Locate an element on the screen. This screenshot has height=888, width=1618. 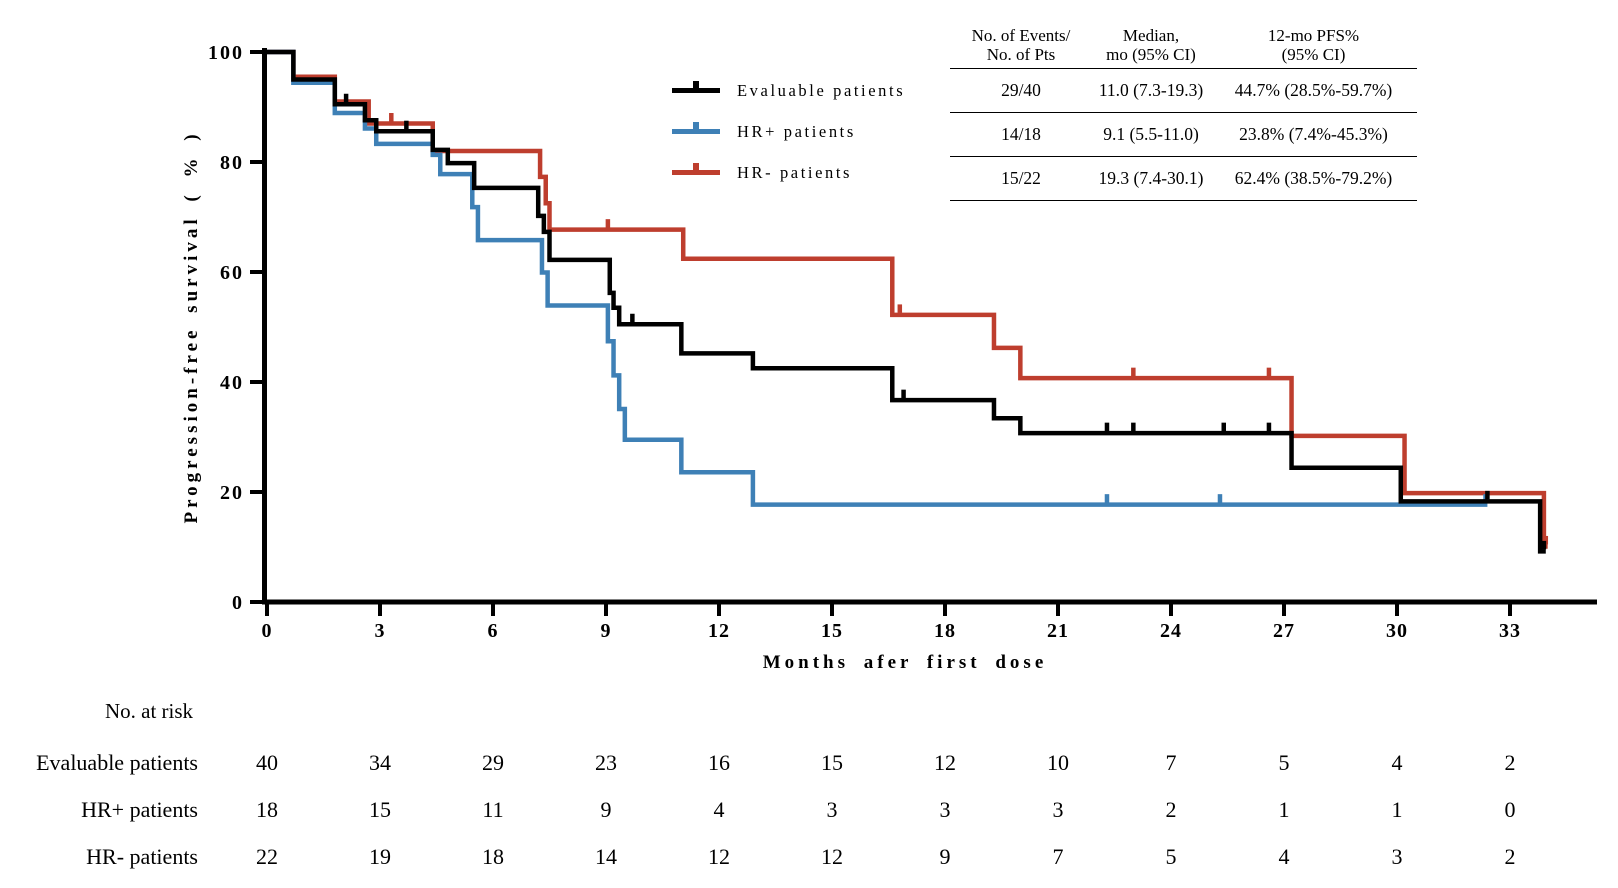
risk-count: 22 is located at coordinates (267, 856).